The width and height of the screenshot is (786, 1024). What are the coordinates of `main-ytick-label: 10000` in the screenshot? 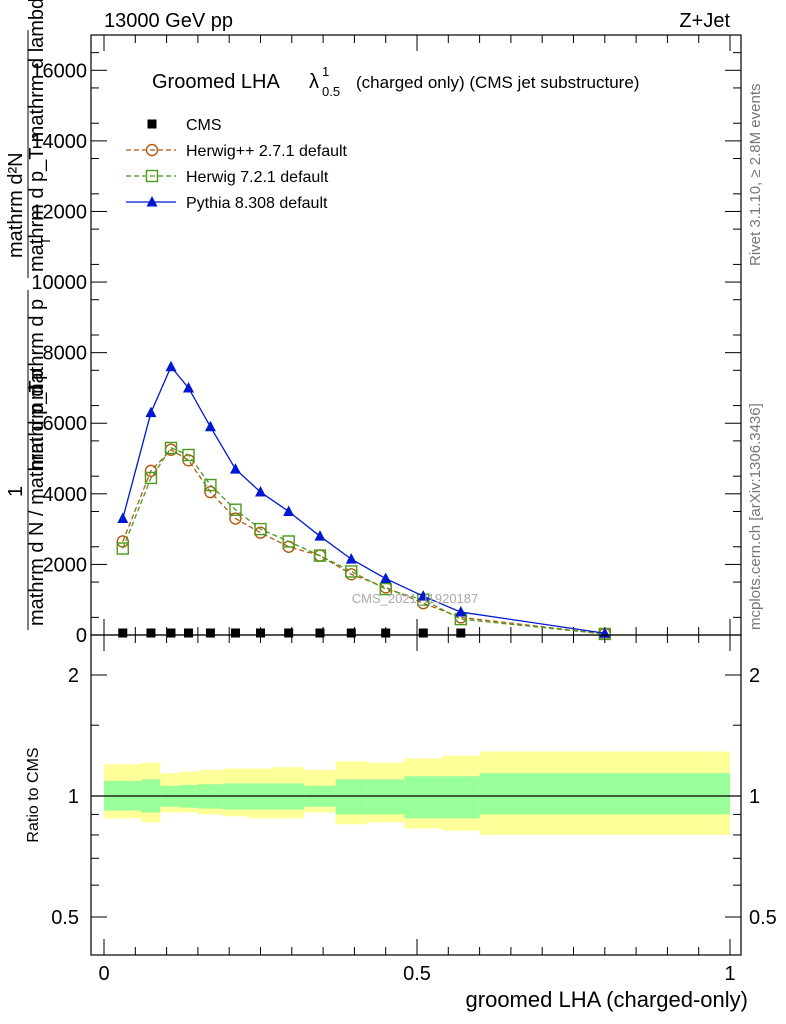 It's located at (59, 283).